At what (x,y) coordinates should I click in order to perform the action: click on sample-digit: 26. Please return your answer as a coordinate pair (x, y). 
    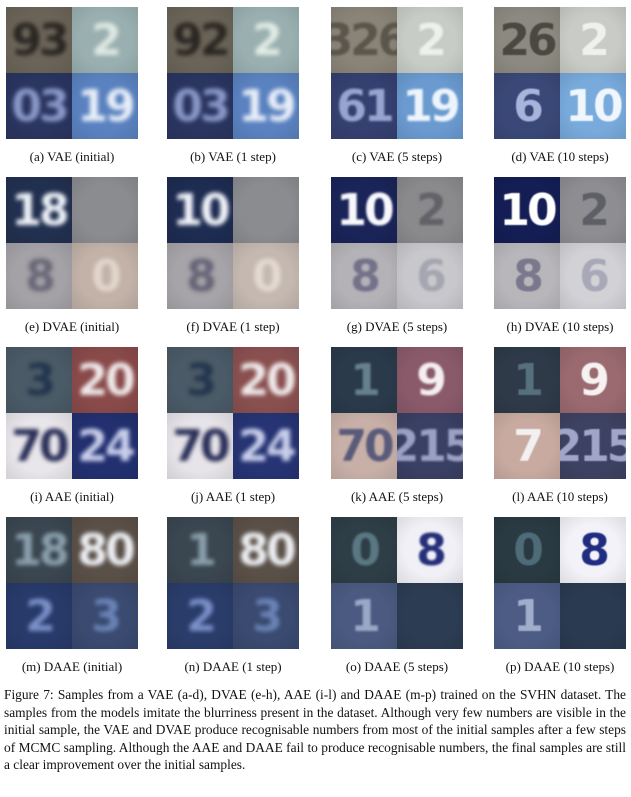
    Looking at the image, I should click on (528, 40).